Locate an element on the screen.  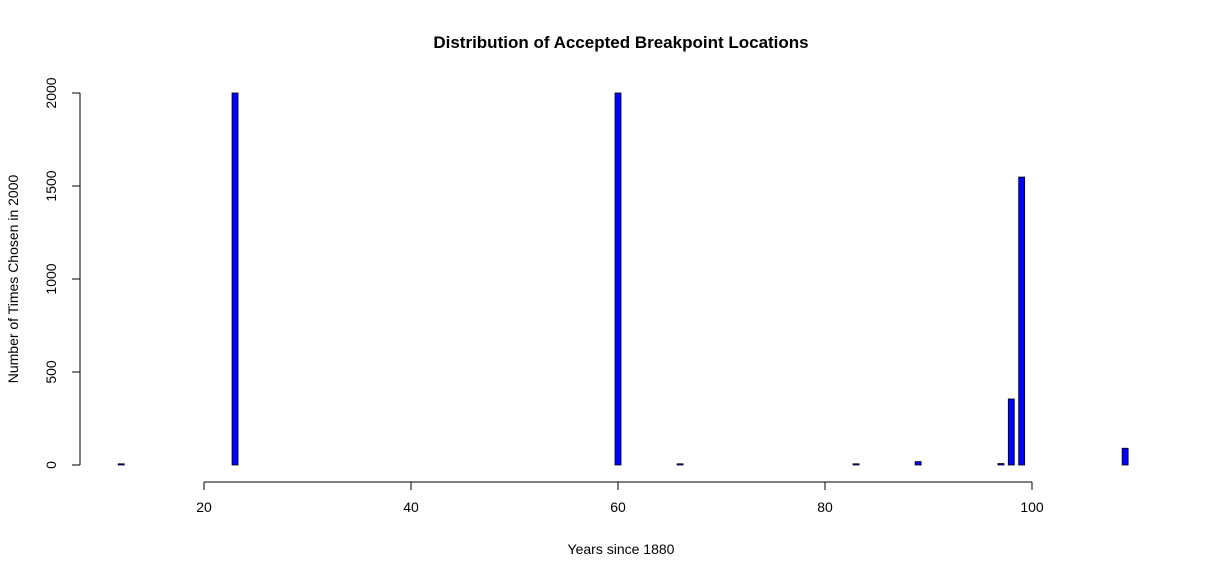
x-axis: 20 40 60 80 100 is located at coordinates (620, 498).